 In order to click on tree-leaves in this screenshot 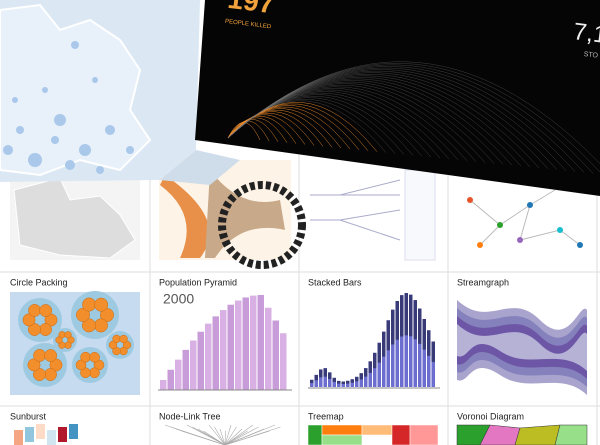, I will do `click(420, 215)`.